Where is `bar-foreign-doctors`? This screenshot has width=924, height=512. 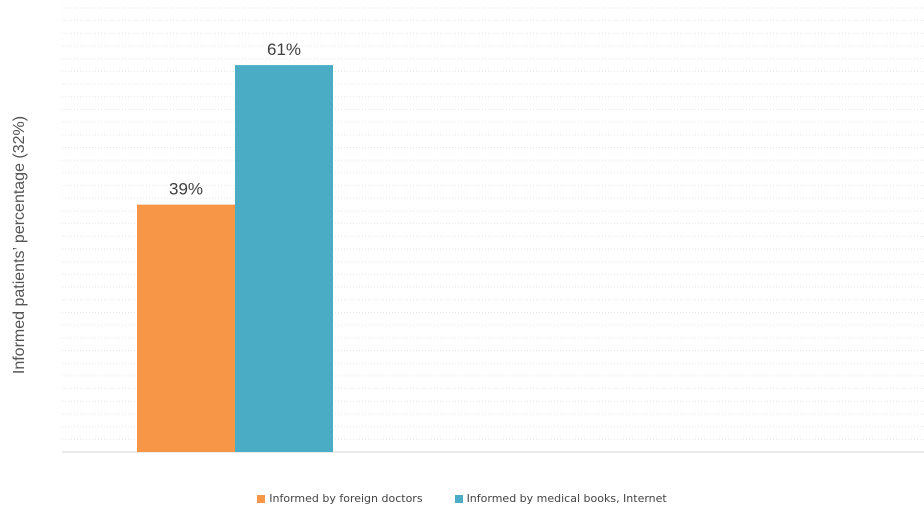 bar-foreign-doctors is located at coordinates (186, 328).